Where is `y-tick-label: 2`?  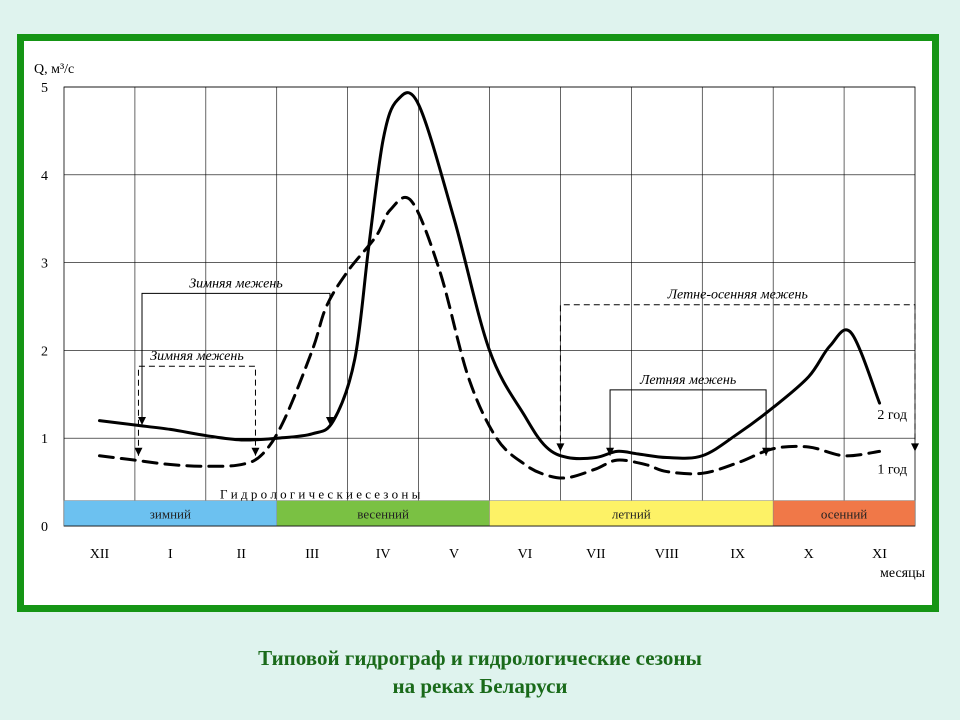
y-tick-label: 2 is located at coordinates (44, 351).